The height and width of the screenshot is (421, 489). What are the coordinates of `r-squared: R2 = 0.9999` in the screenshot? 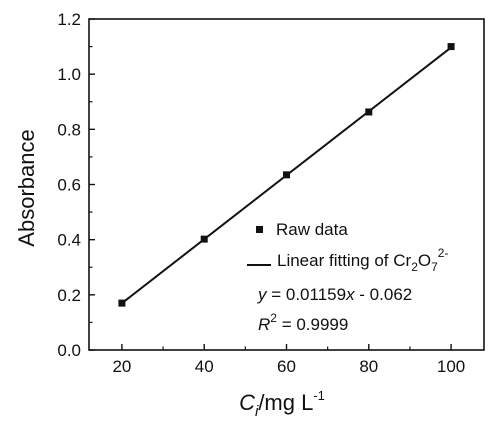 It's located at (303, 322).